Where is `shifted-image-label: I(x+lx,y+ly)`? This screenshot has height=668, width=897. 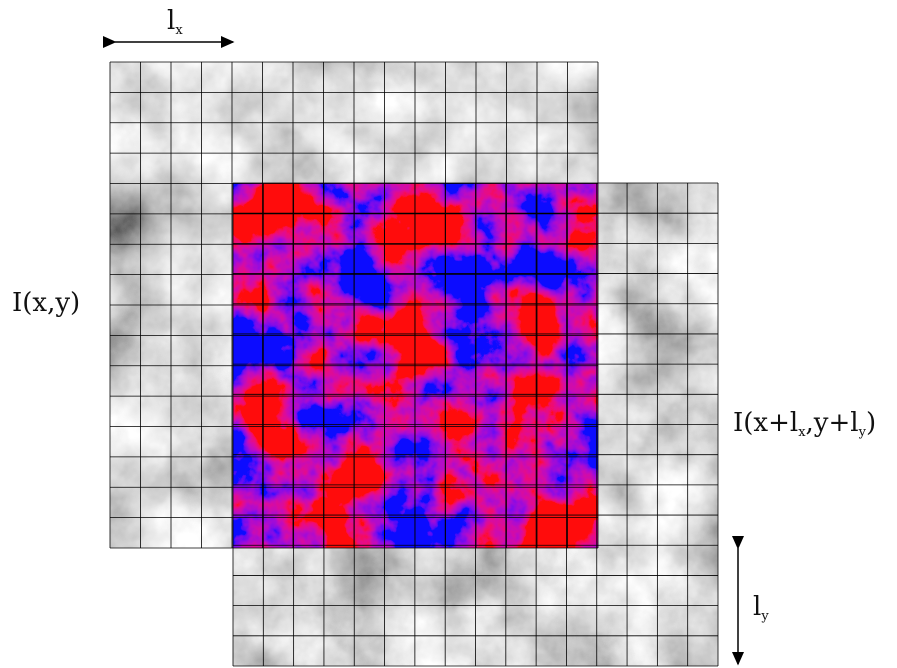 shifted-image-label: I(x+lx,y+ly) is located at coordinates (805, 424).